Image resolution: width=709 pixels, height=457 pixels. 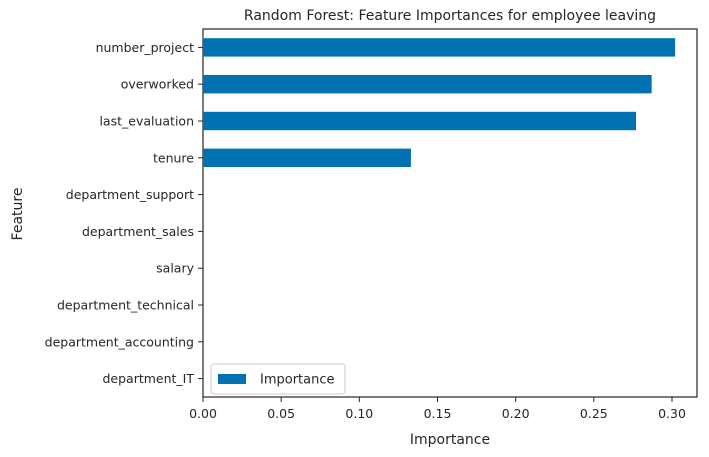 I want to click on legend-swatch, so click(x=232, y=379).